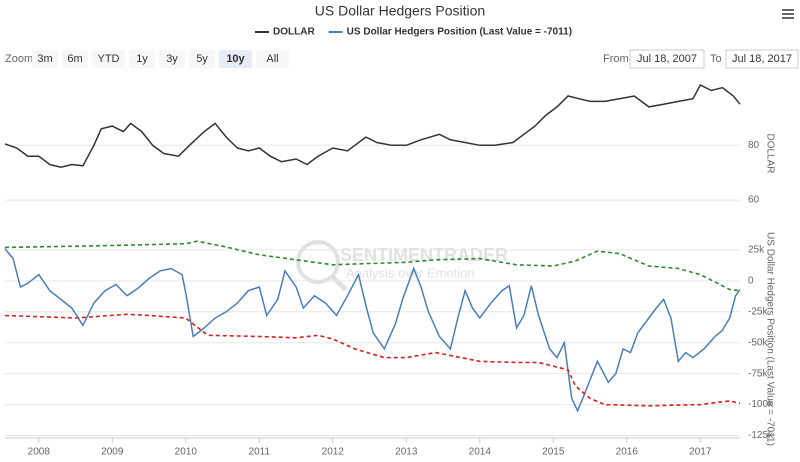  I want to click on to-value: Jul 18, 2017, so click(762, 59).